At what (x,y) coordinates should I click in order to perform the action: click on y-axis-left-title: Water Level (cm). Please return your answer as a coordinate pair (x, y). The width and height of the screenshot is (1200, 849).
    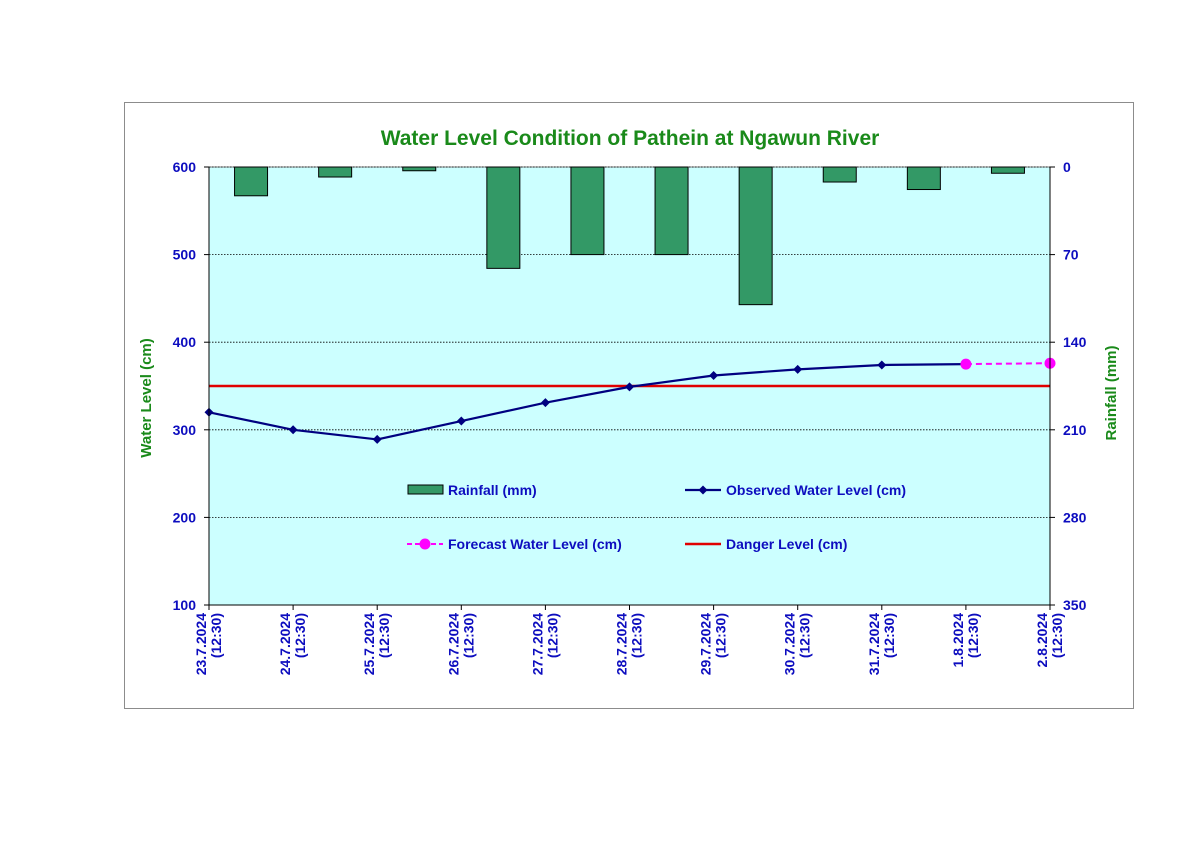
    Looking at the image, I should click on (146, 397).